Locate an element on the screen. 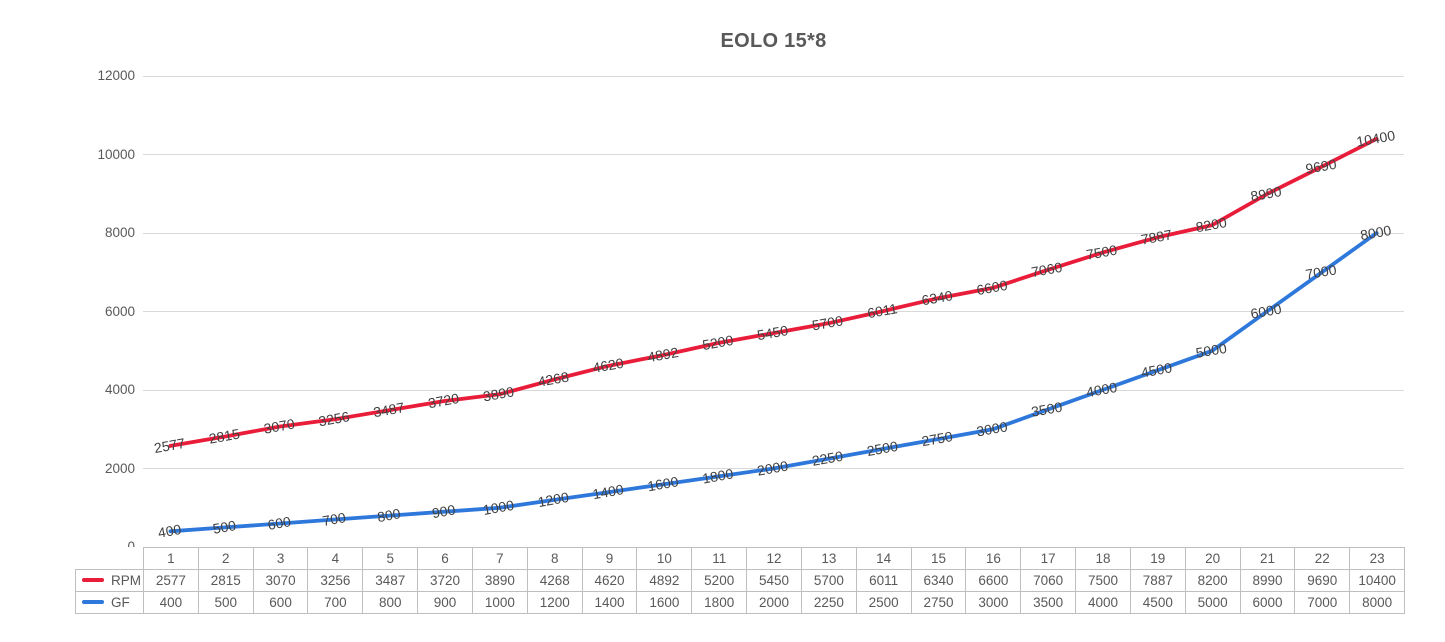  data-label-gf: 1800 is located at coordinates (718, 475).